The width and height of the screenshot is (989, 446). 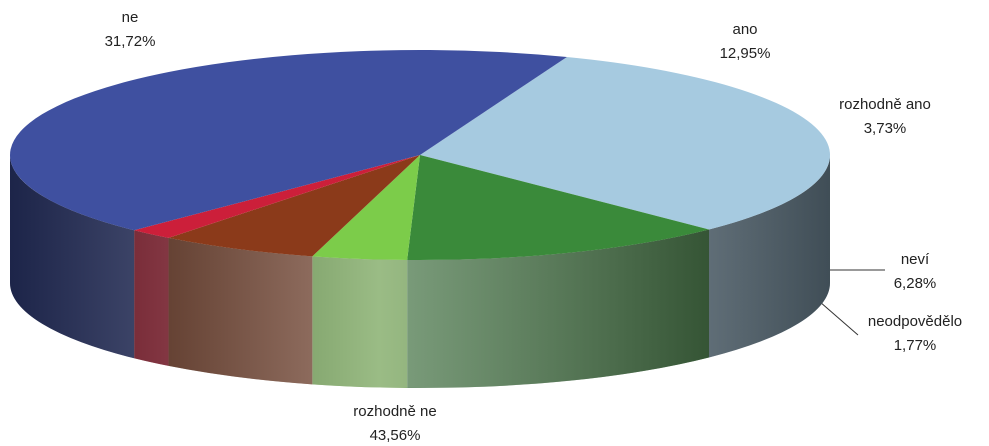 What do you see at coordinates (915, 321) in the screenshot?
I see `slice-label: neodpovědělo` at bounding box center [915, 321].